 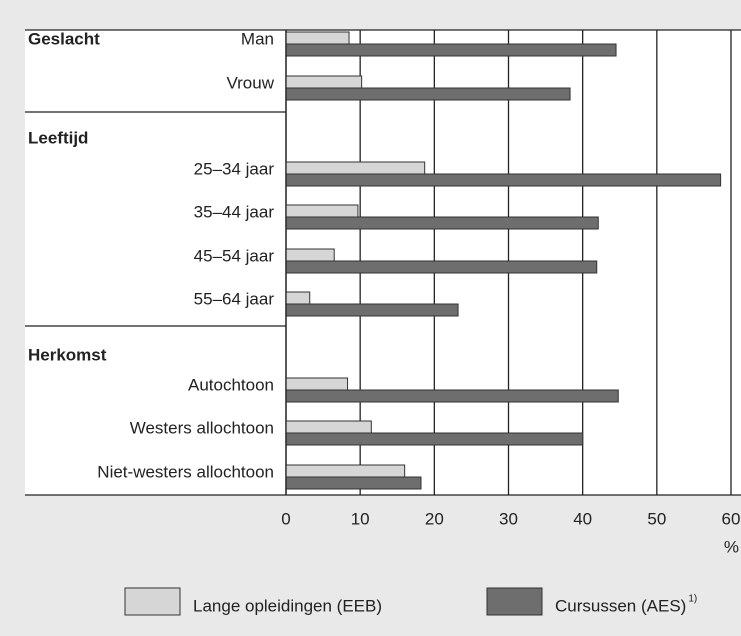 What do you see at coordinates (656, 518) in the screenshot?
I see `x-tick-label: 50` at bounding box center [656, 518].